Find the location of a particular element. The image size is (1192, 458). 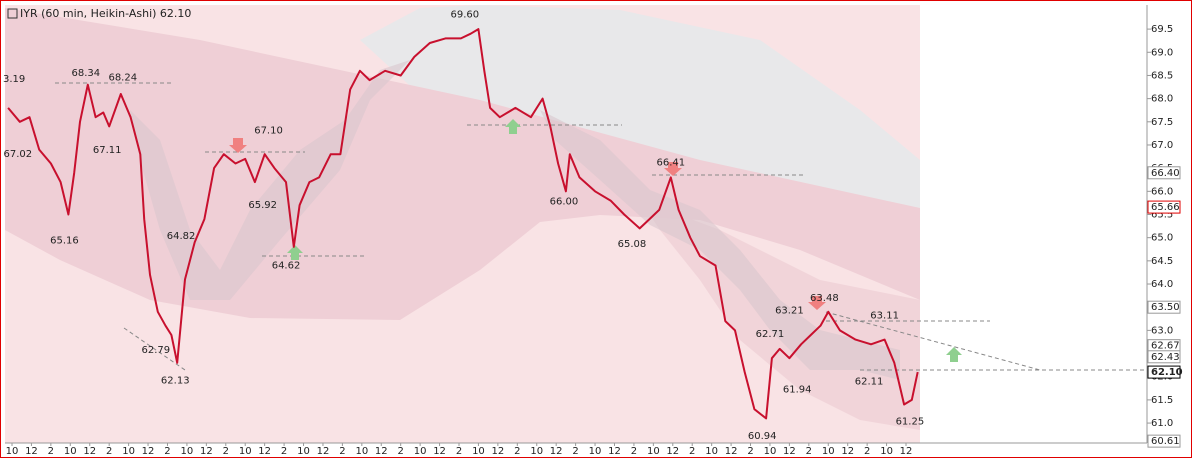

price-annotation: 63.21 is located at coordinates (789, 311).